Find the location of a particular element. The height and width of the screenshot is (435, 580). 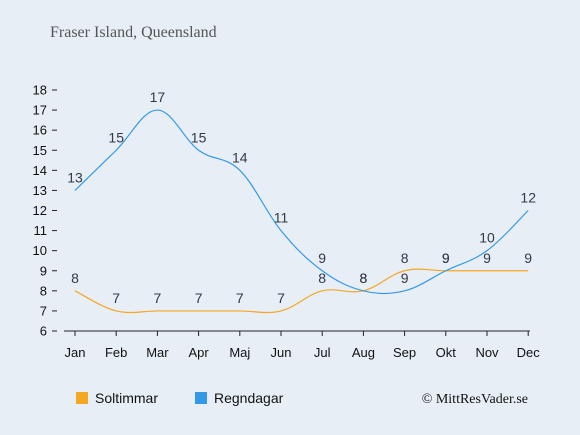

x-tick-label: Jun is located at coordinates (281, 352).